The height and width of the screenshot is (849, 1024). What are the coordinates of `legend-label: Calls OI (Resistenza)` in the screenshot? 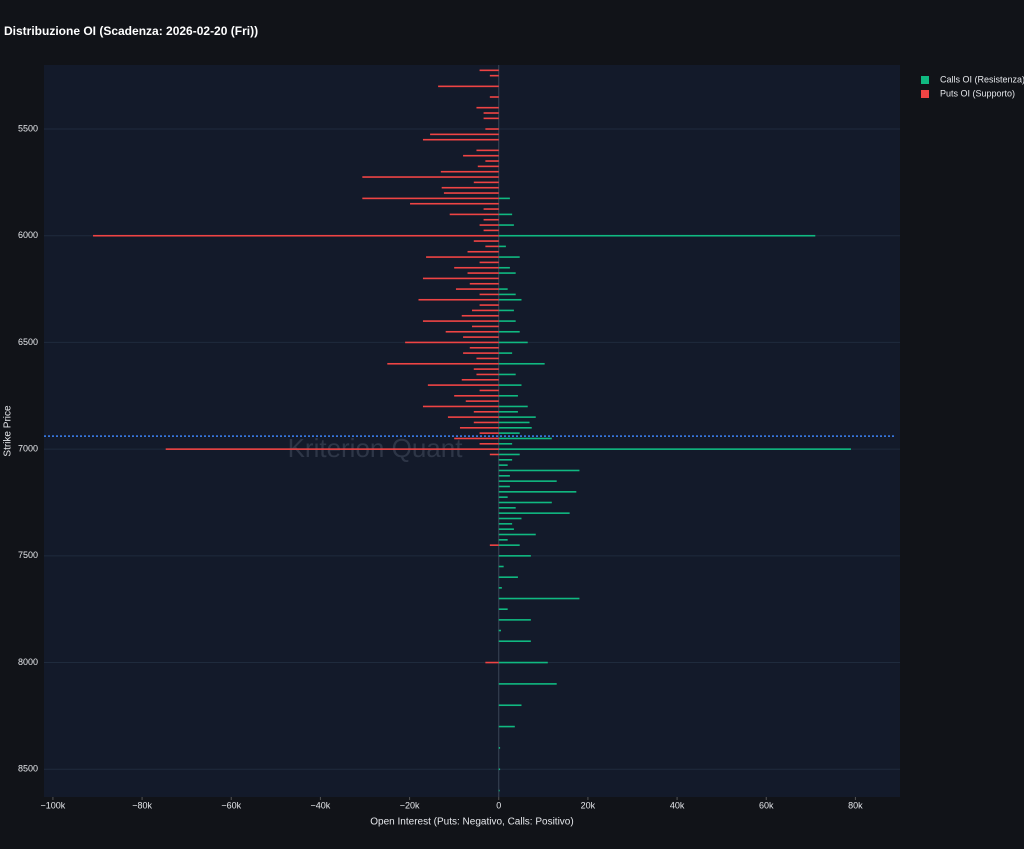 It's located at (982, 79).